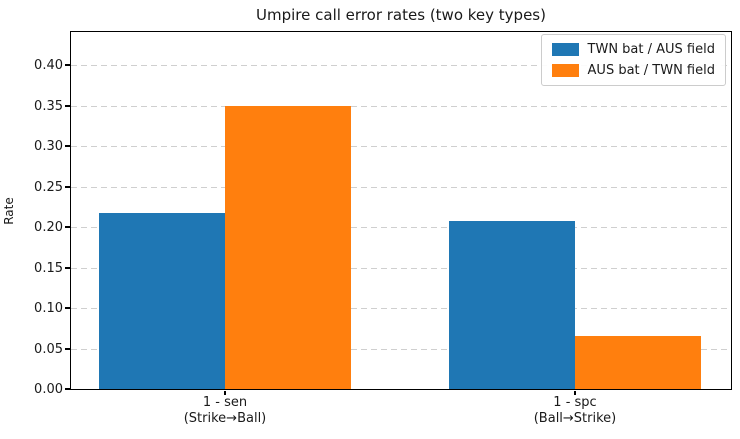 The height and width of the screenshot is (439, 740). I want to click on y-tick-label: 0.10, so click(48, 309).